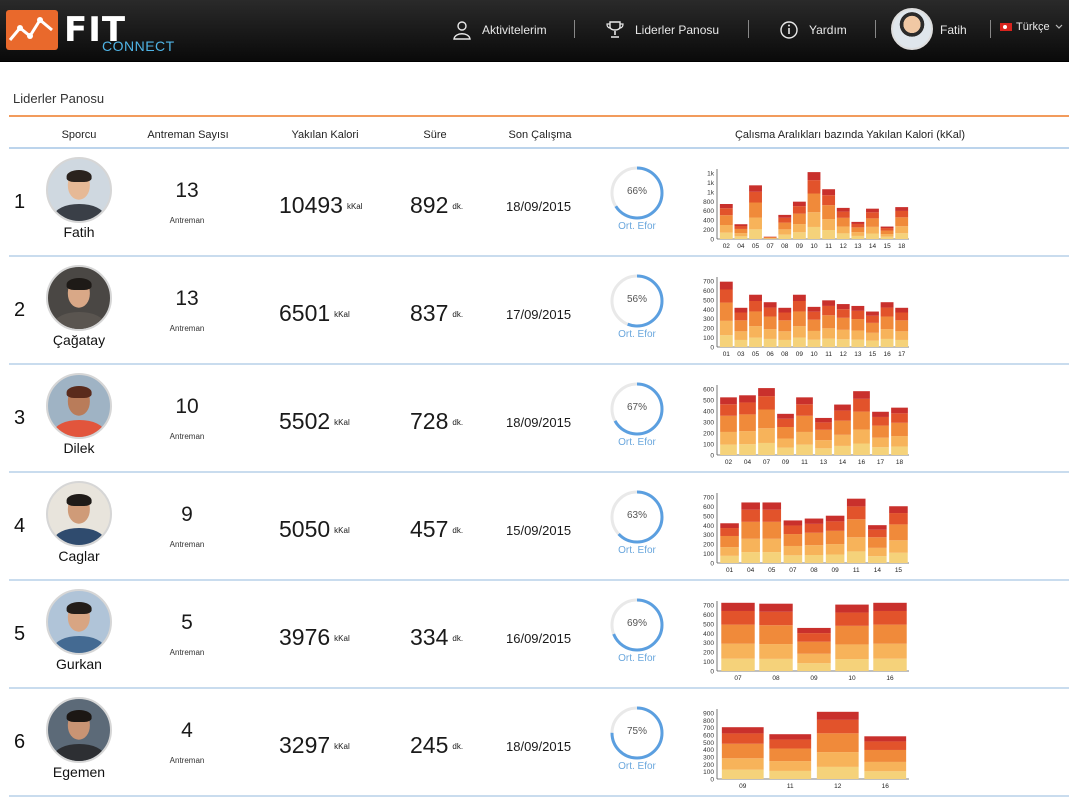  I want to click on user-avatar, so click(912, 29).